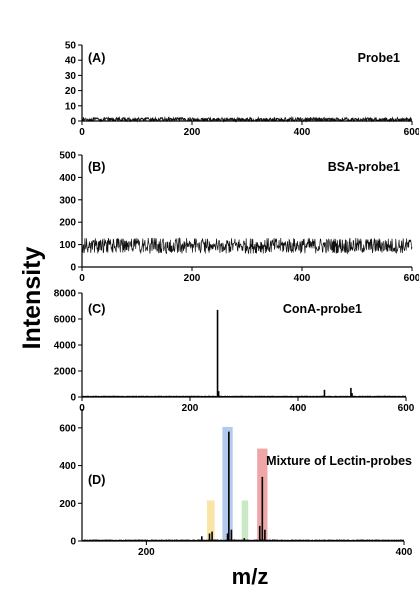 The height and width of the screenshot is (591, 419). Describe the element at coordinates (65, 320) in the screenshot. I see `y-tick-label: 6000` at that location.